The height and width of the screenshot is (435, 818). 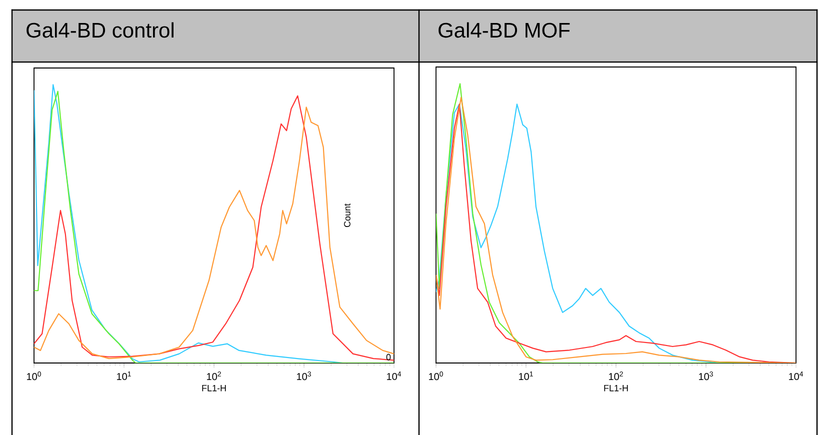 I want to click on y-axis-title: Count, so click(x=347, y=216).